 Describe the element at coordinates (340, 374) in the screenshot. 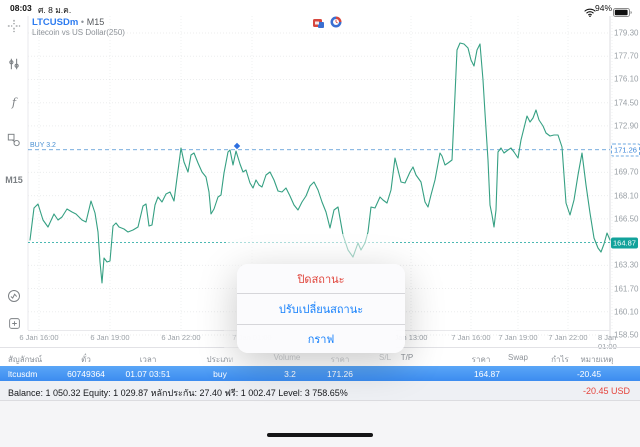

I see `row-cell: 171.26` at that location.